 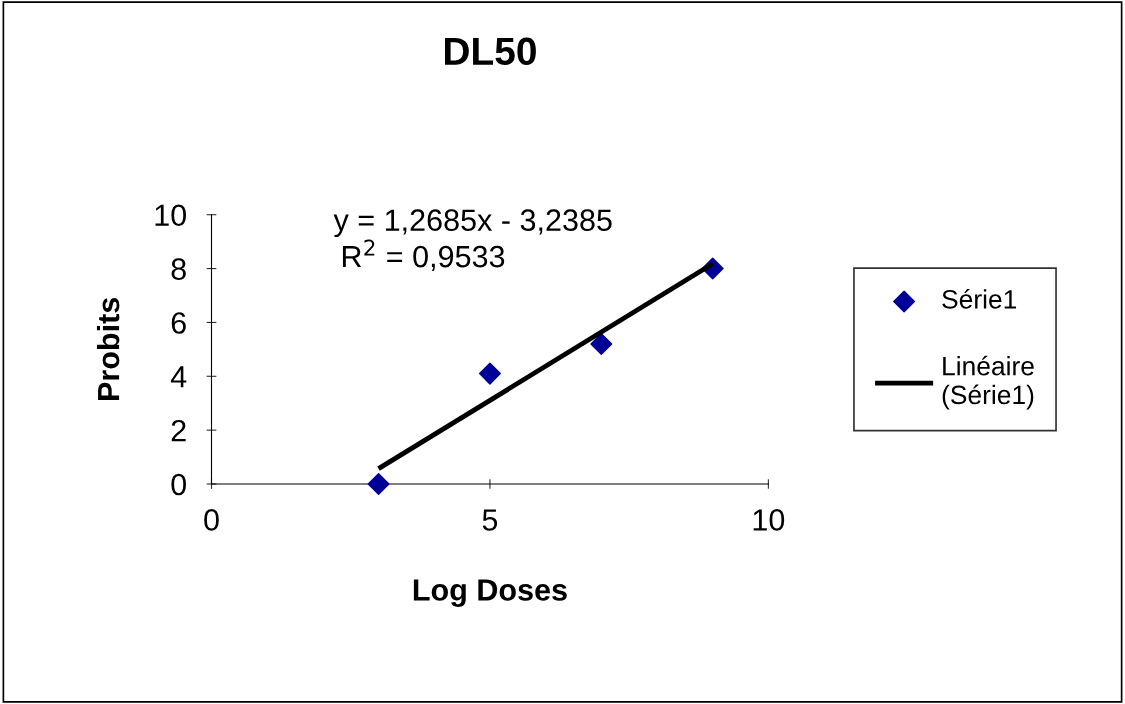 What do you see at coordinates (979, 298) in the screenshot?
I see `legend-label: Série1` at bounding box center [979, 298].